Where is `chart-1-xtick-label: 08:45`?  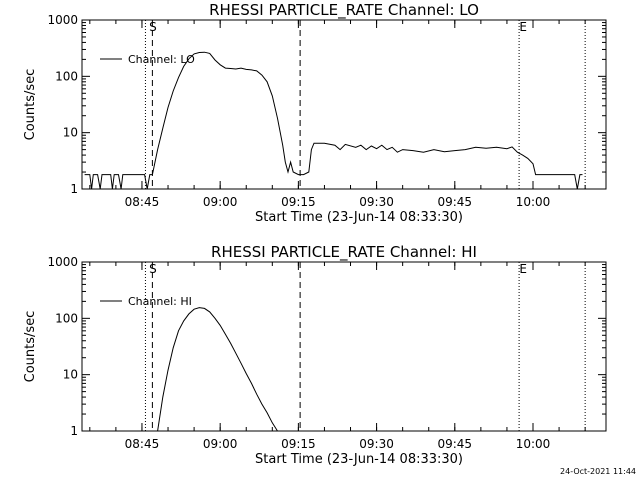 chart-1-xtick-label: 08:45 is located at coordinates (142, 202).